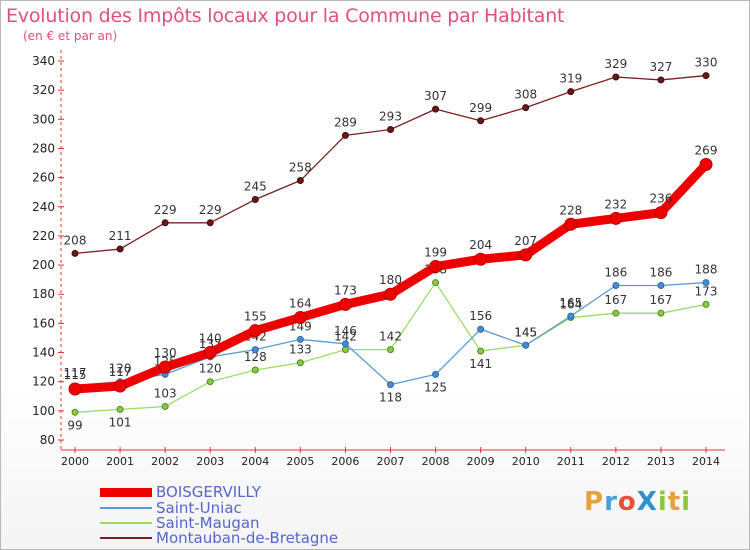 This screenshot has width=750, height=550. Describe the element at coordinates (43, 148) in the screenshot. I see `y-tick-label: 280` at that location.